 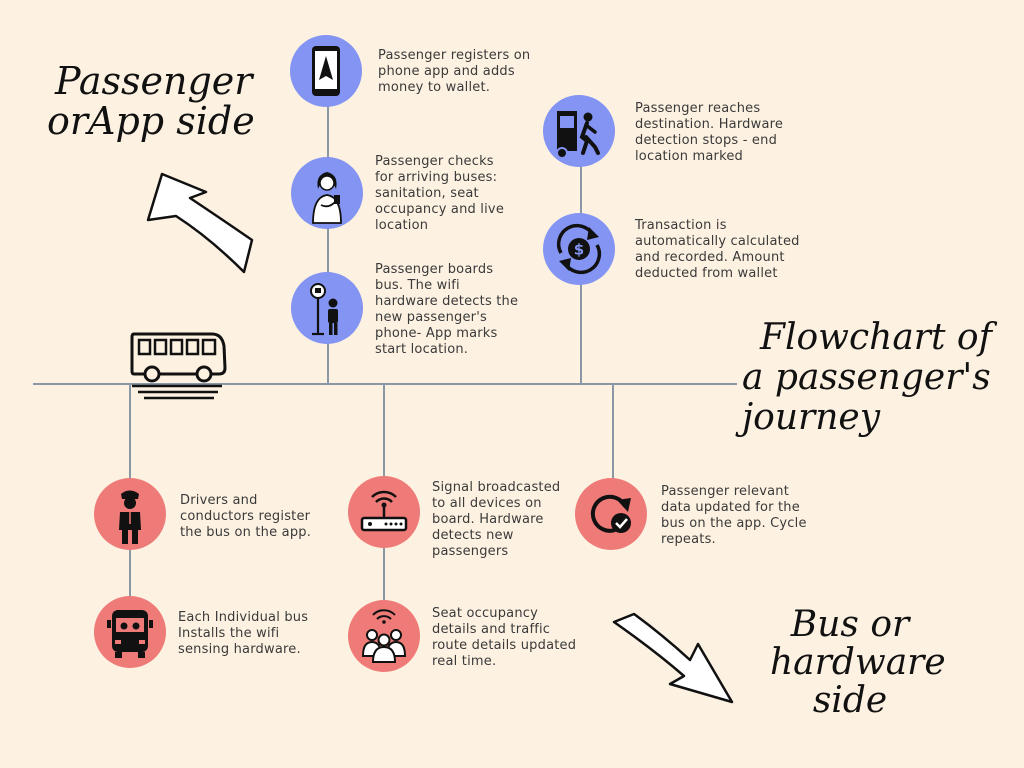 I want to click on flowchart-title-line3: journey, so click(x=811, y=417).